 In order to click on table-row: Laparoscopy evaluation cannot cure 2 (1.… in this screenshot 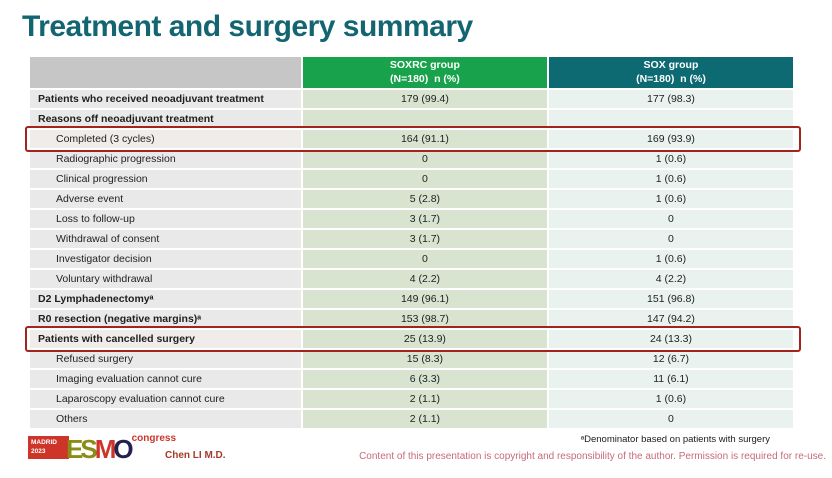, I will do `click(411, 399)`.